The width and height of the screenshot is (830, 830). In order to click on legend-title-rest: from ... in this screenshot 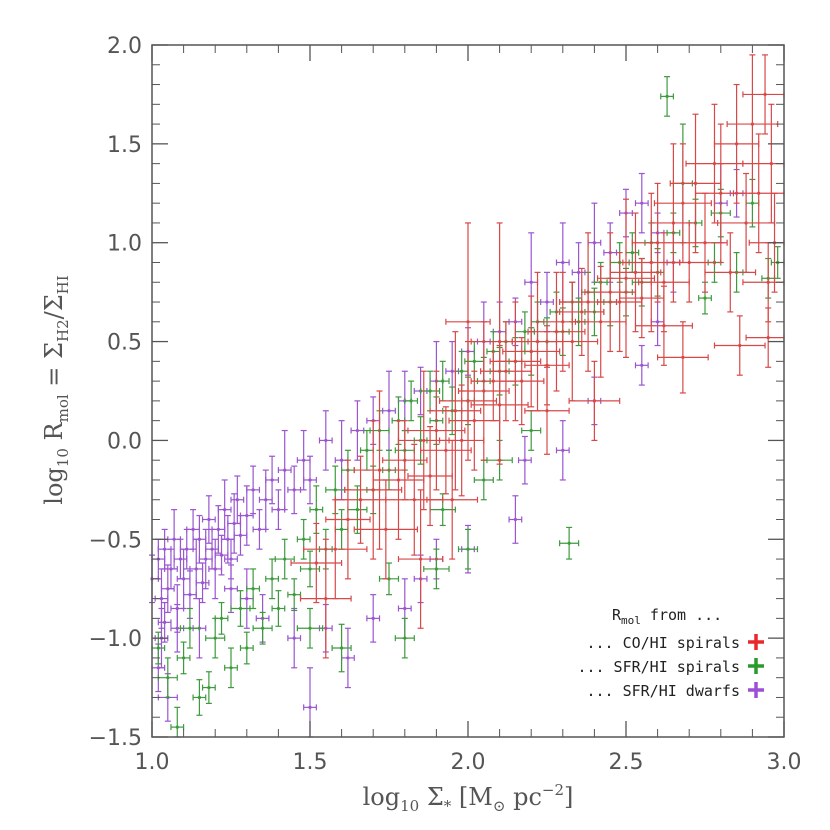, I will do `click(681, 615)`.